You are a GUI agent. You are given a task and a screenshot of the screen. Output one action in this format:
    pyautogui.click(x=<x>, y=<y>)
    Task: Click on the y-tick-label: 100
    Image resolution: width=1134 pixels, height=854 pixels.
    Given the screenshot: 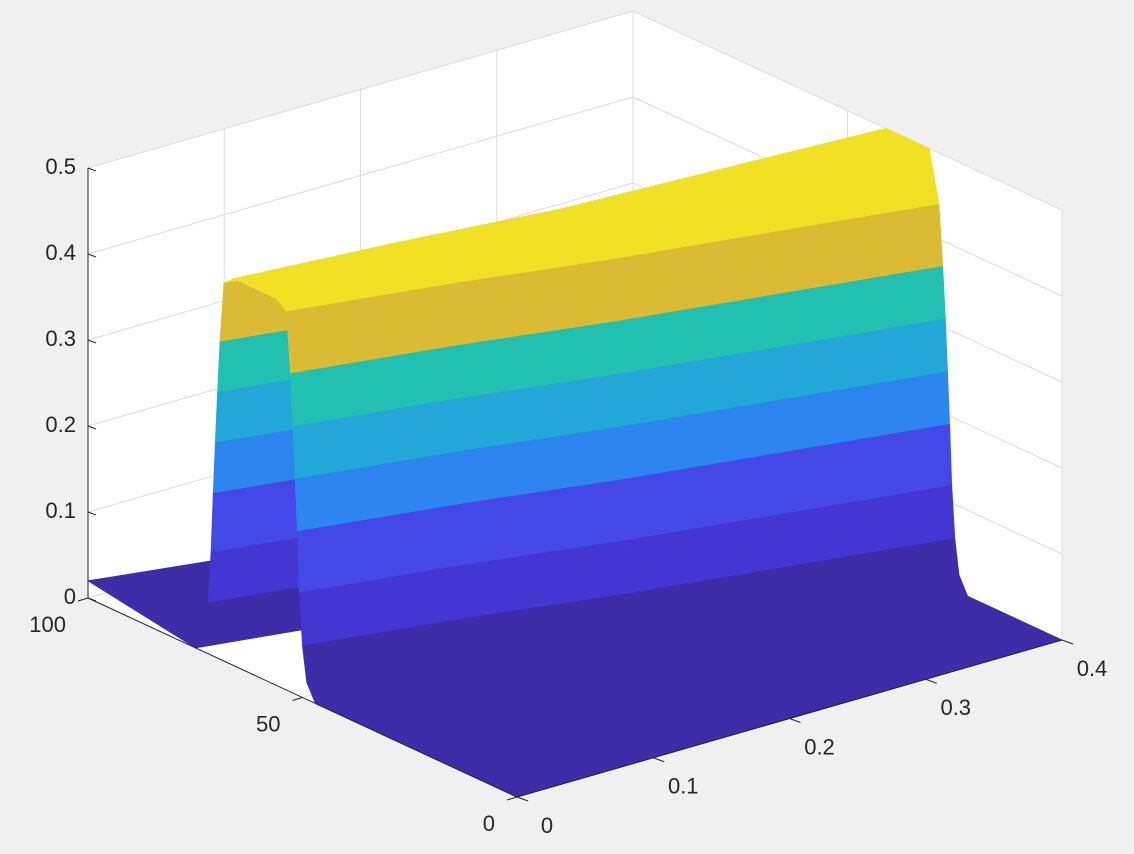 What is the action you would take?
    pyautogui.click(x=47, y=624)
    